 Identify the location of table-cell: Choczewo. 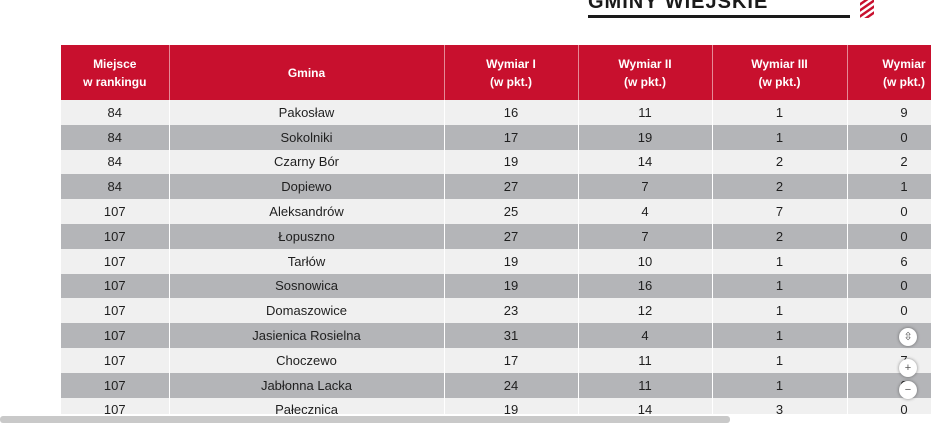
(307, 360).